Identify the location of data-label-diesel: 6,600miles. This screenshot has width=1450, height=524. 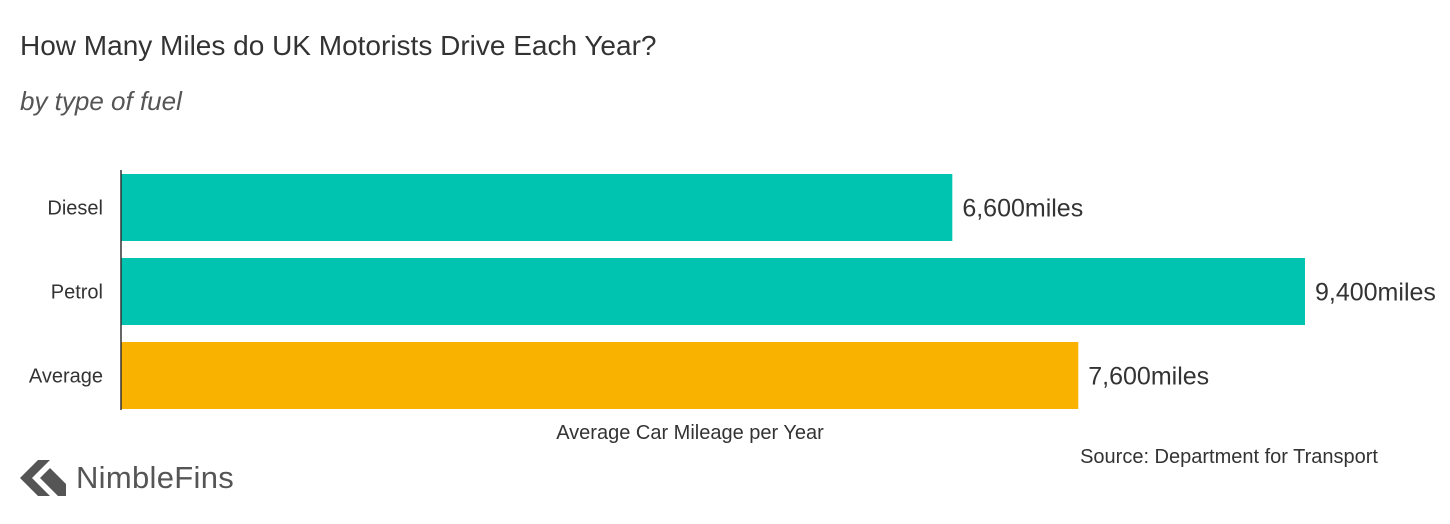
(1022, 209).